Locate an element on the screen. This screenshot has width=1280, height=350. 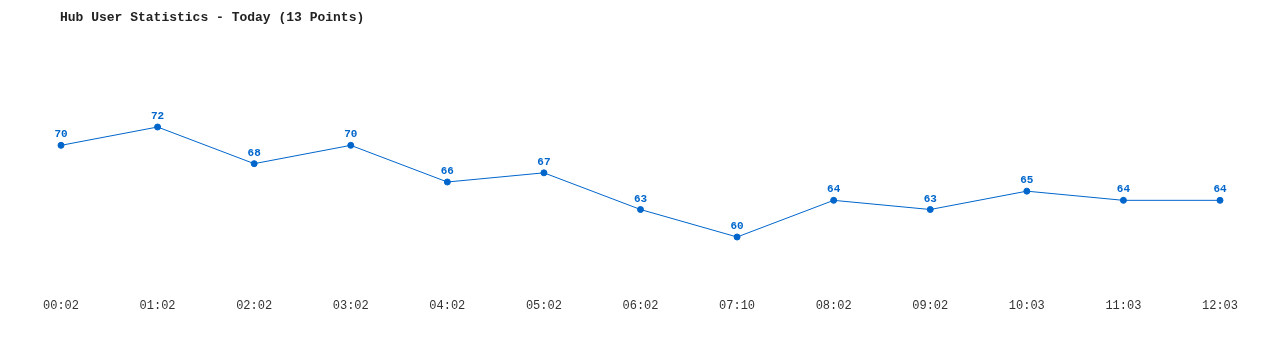
data-label: 72 is located at coordinates (157, 116).